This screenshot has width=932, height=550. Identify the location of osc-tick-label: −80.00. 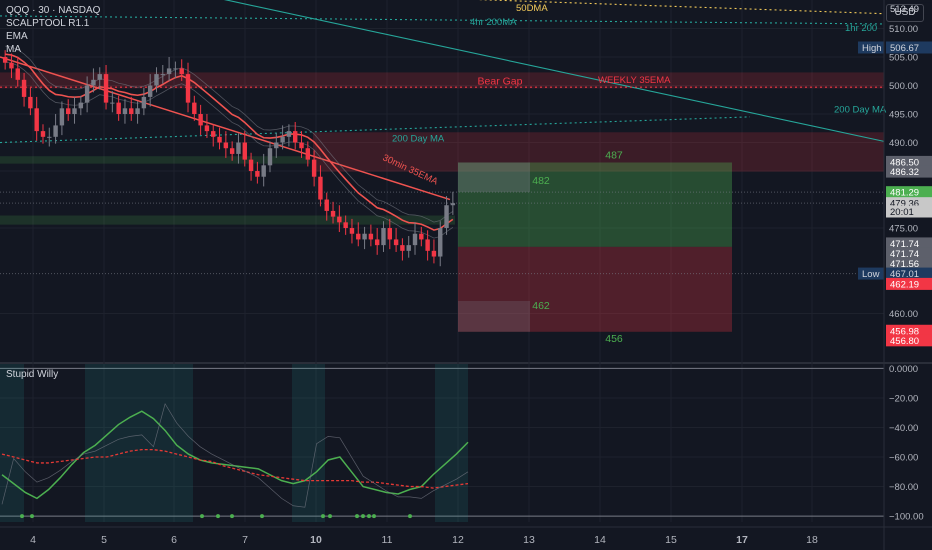
(903, 487).